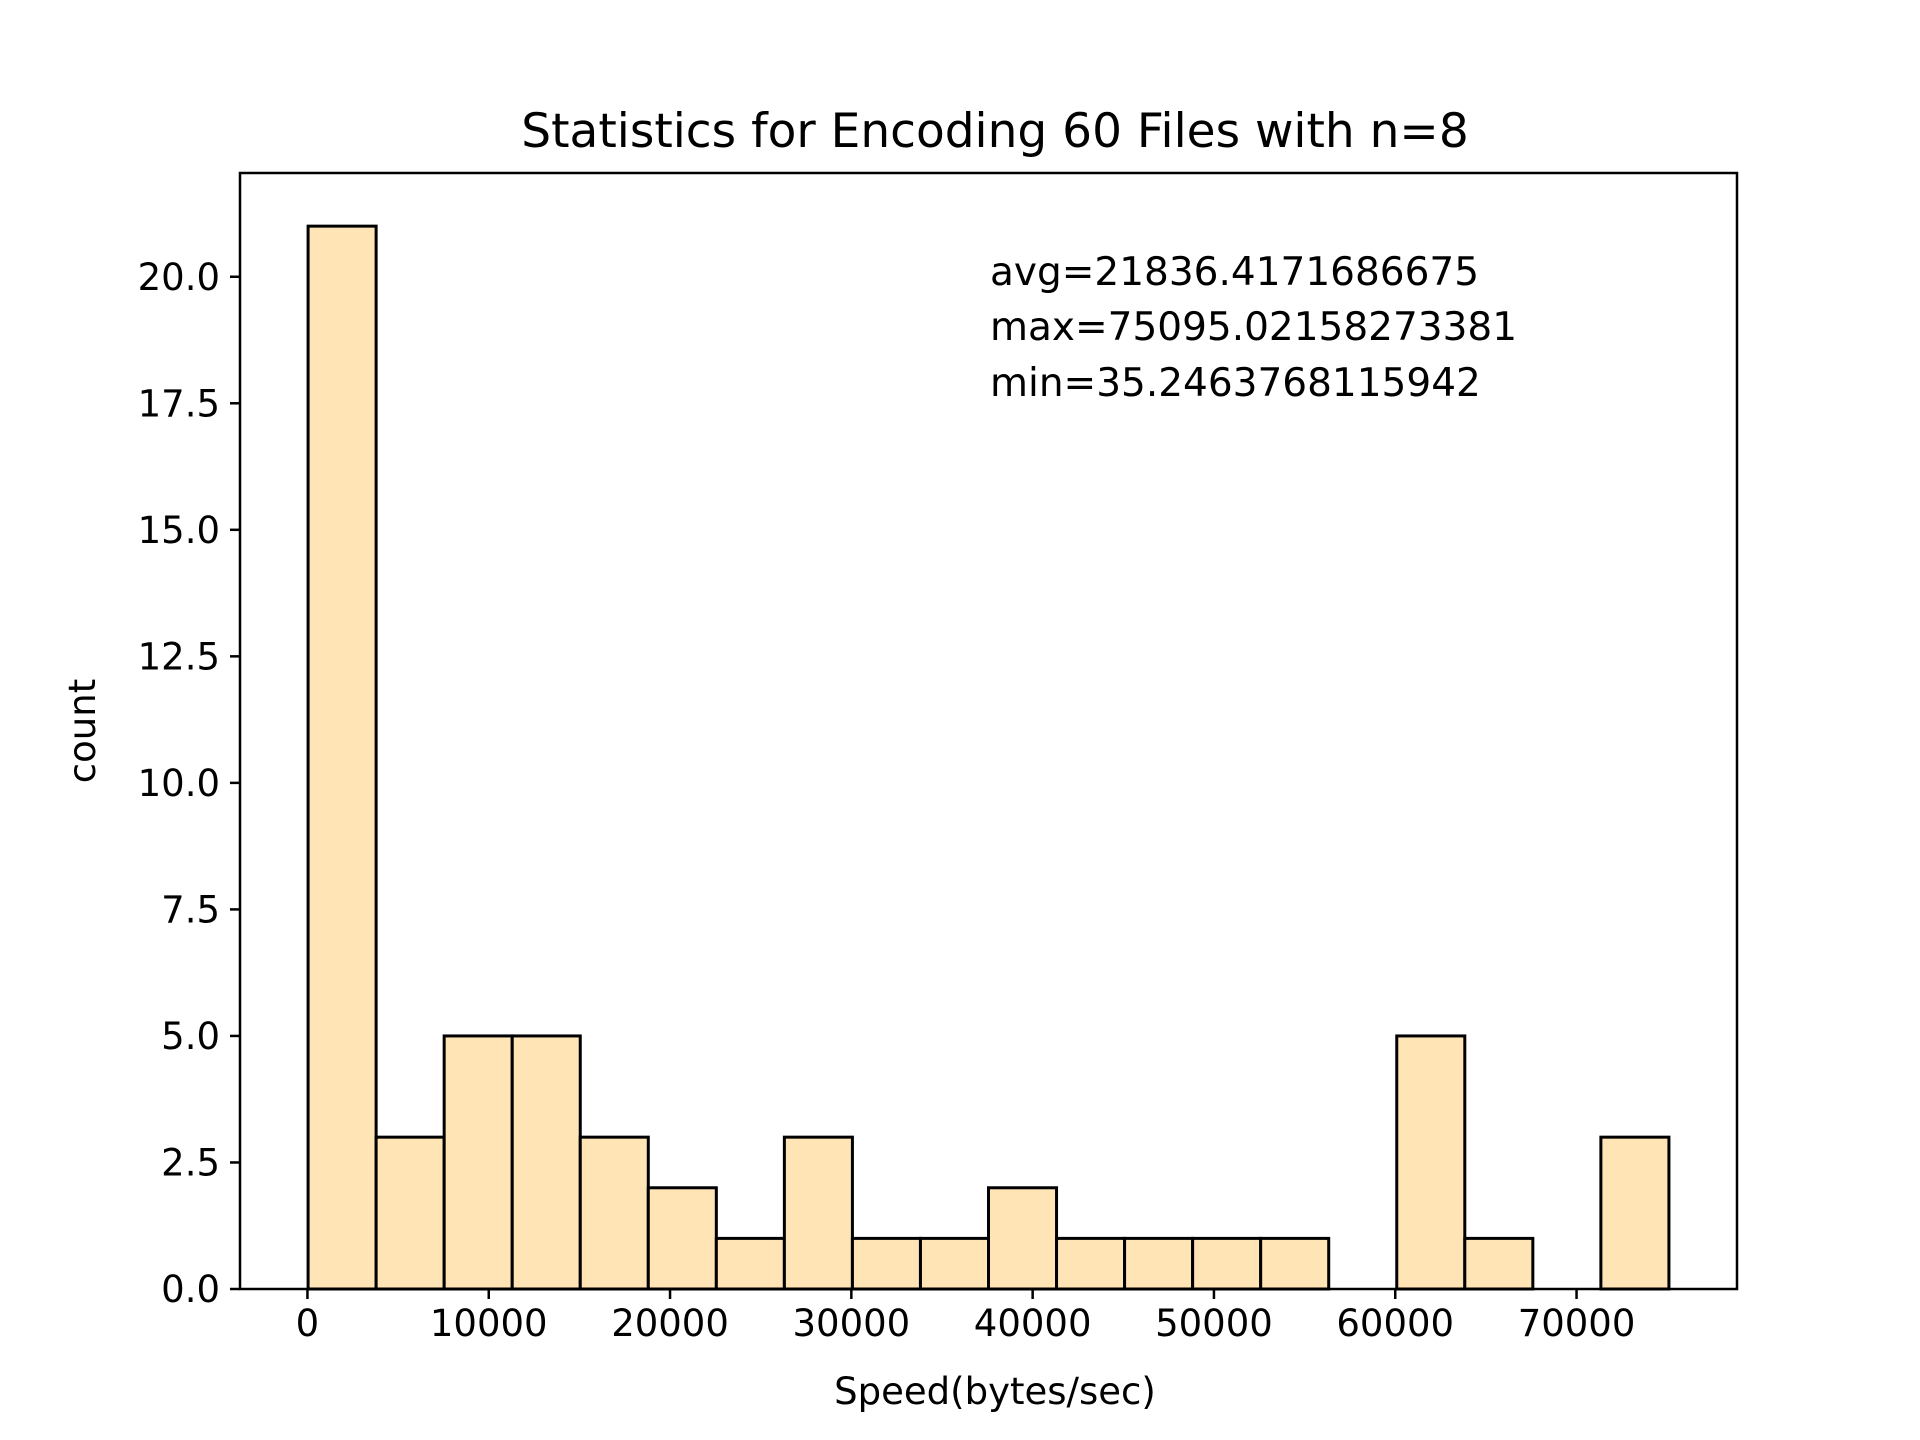 This screenshot has height=1440, width=1920. I want to click on x-tick-label: 40000, so click(1033, 1323).